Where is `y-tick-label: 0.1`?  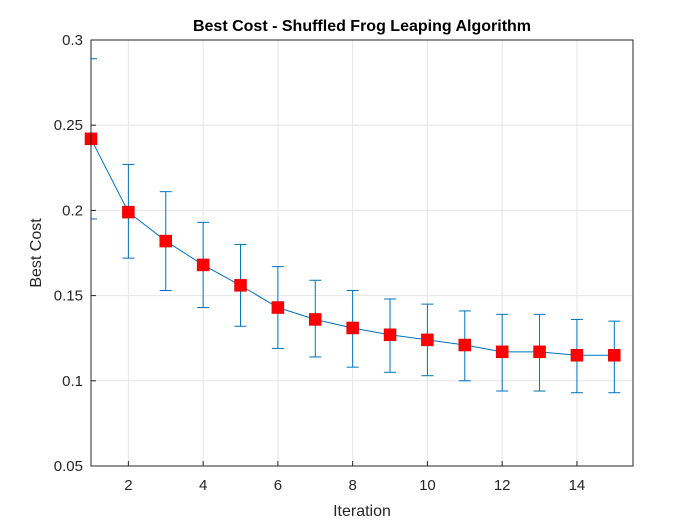
y-tick-label: 0.1 is located at coordinates (72, 381).